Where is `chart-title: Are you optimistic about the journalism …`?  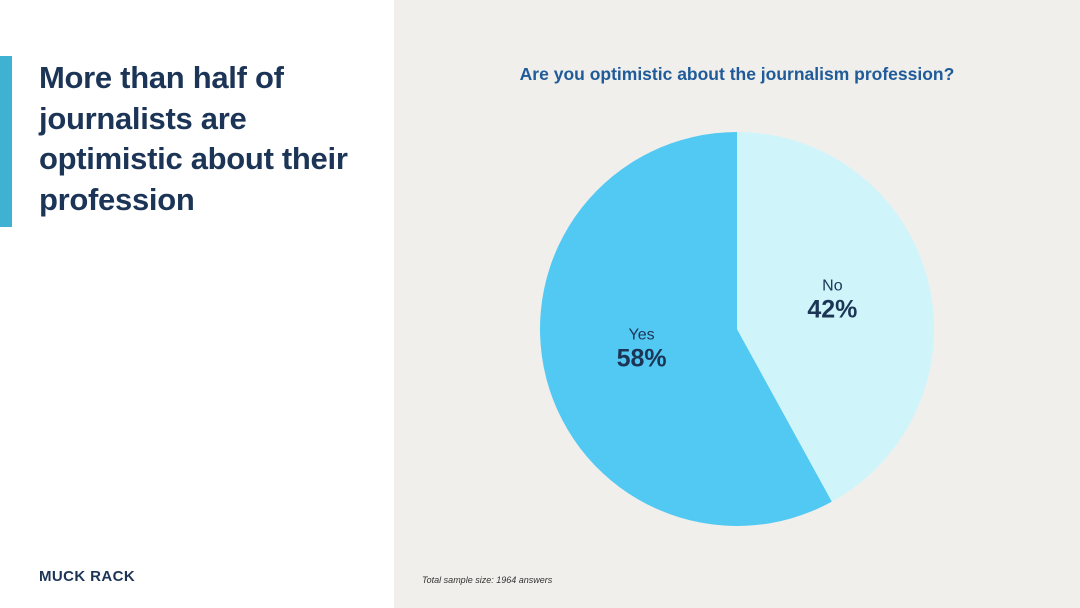 chart-title: Are you optimistic about the journalism … is located at coordinates (737, 74).